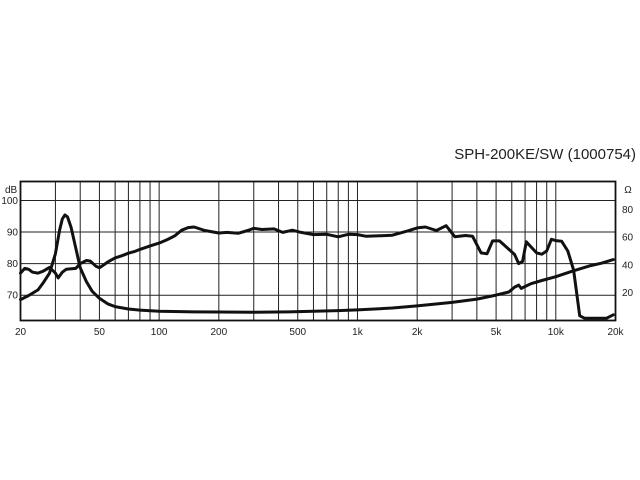  What do you see at coordinates (418, 332) in the screenshot?
I see `x-tick-label: 2k` at bounding box center [418, 332].